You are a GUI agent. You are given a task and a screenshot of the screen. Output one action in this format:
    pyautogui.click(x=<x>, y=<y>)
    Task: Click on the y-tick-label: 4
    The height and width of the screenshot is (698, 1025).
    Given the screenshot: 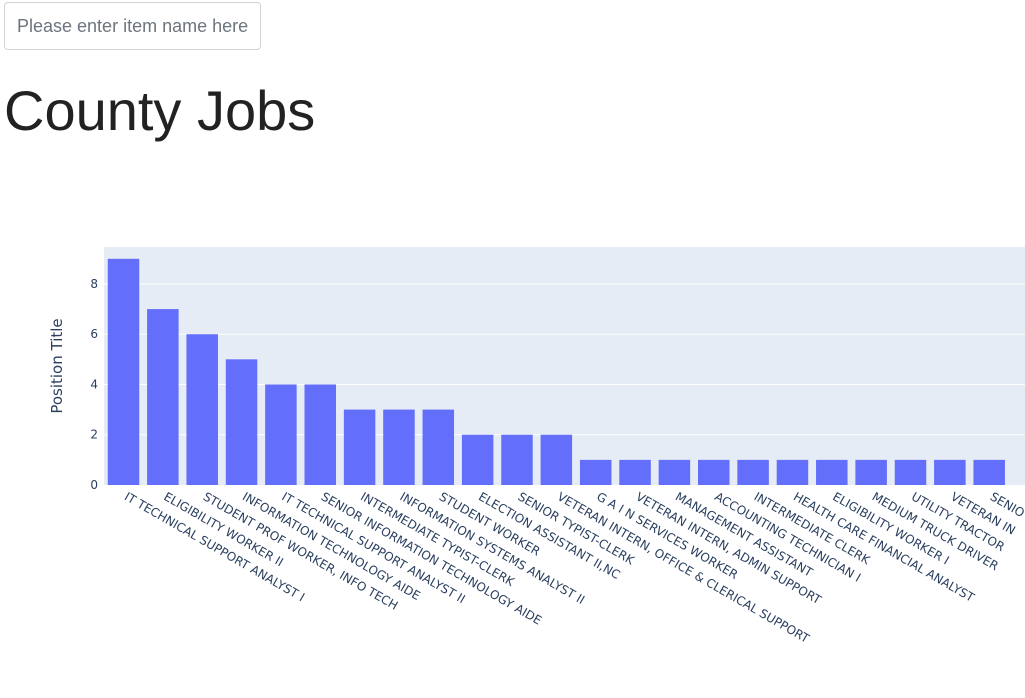 What is the action you would take?
    pyautogui.click(x=94, y=384)
    